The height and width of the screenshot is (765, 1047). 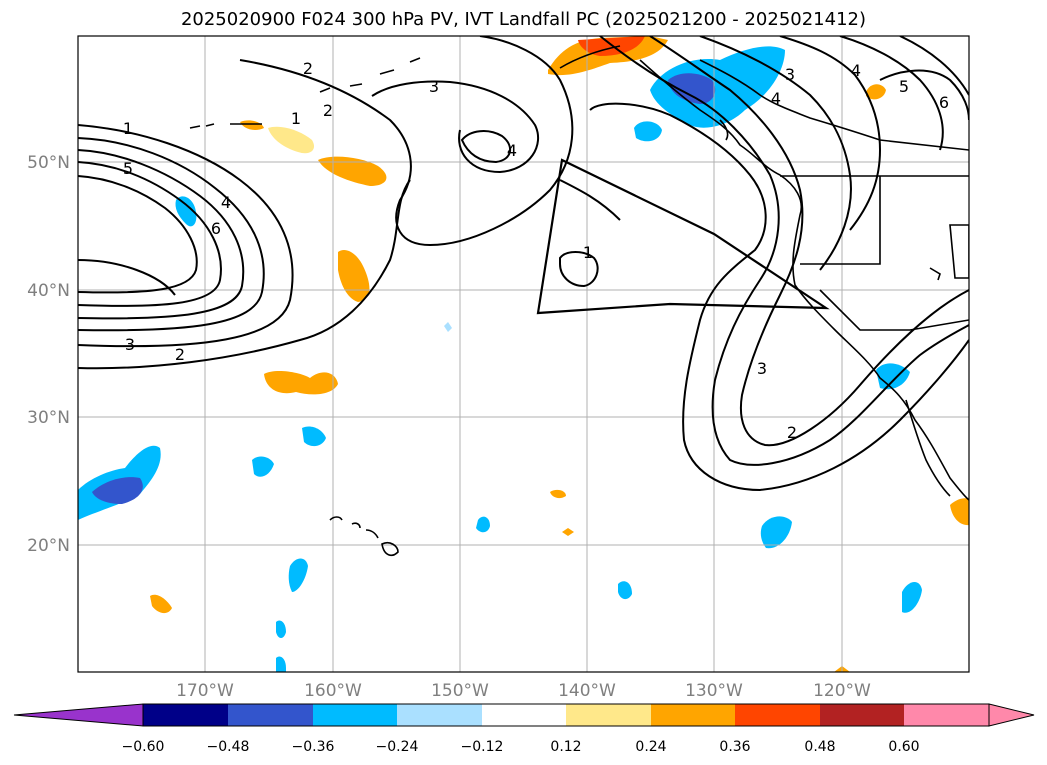 I want to click on colorbar-extend-low, so click(x=78, y=715).